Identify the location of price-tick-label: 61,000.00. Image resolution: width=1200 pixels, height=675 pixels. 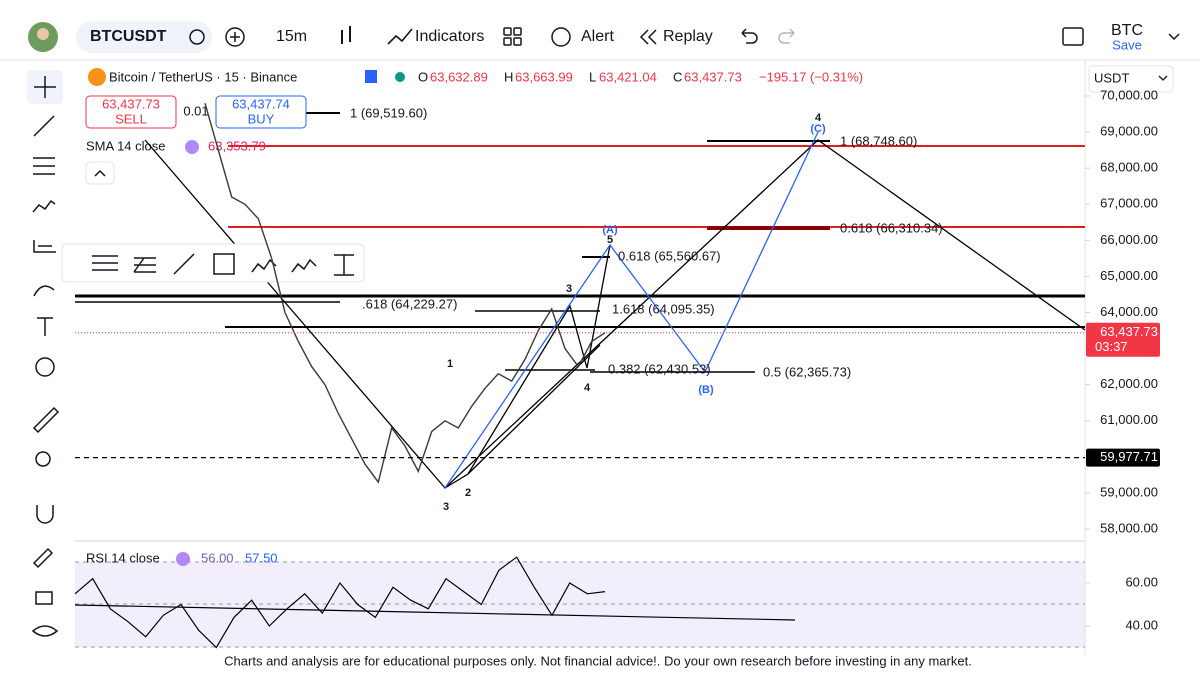
(1129, 419).